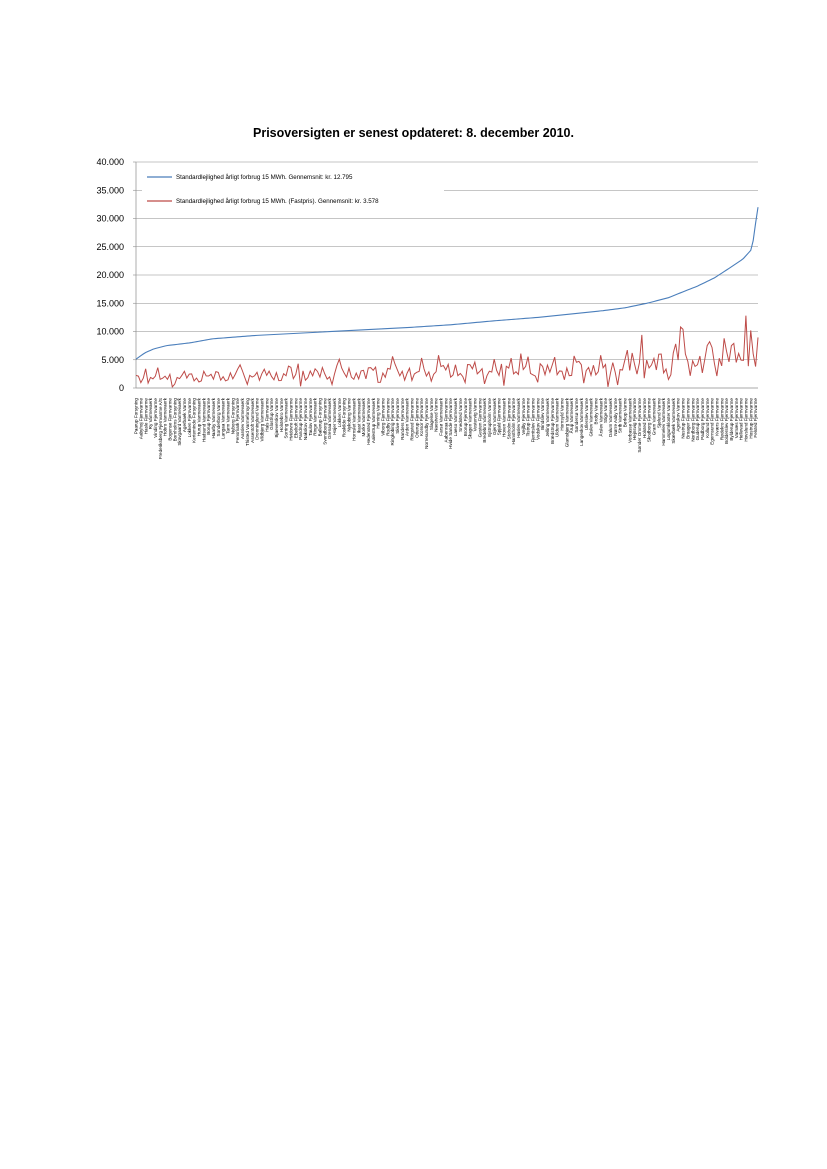 The image size is (827, 1169). I want to click on x-tick-label: Grenaa Varmevaerk, so click(329, 418).